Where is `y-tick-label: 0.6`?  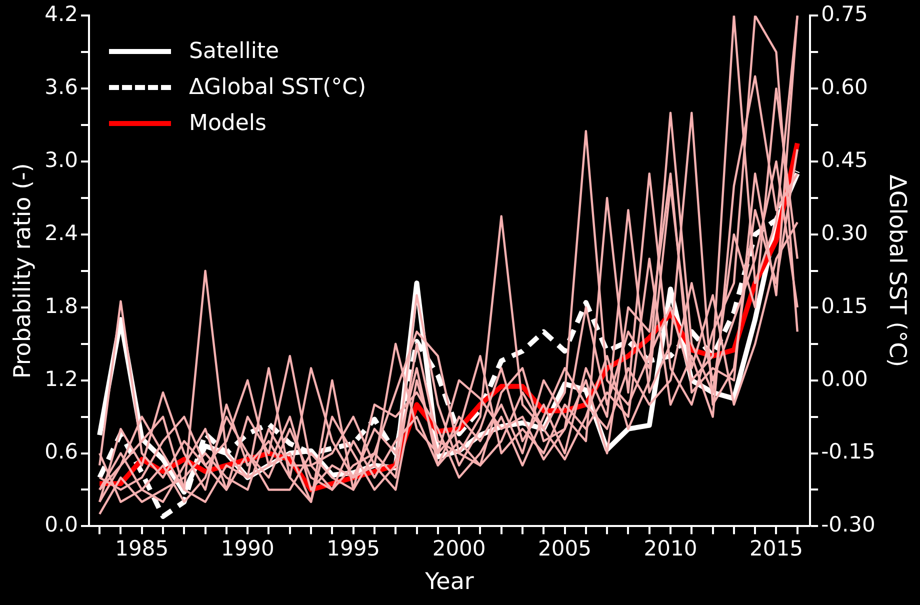 y-tick-label: 0.6 is located at coordinates (61, 452).